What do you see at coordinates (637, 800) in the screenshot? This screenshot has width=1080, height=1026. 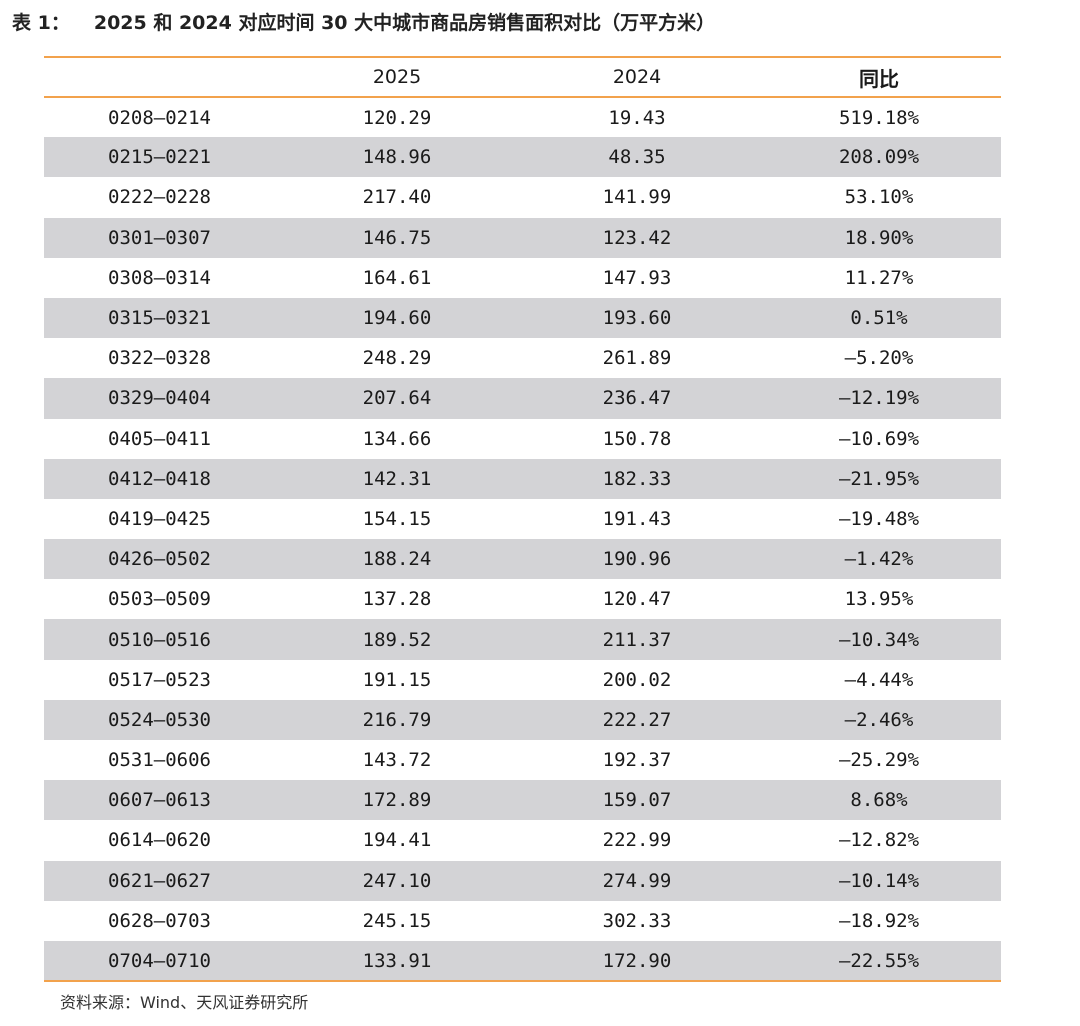 I see `cell-2024: 159.07` at bounding box center [637, 800].